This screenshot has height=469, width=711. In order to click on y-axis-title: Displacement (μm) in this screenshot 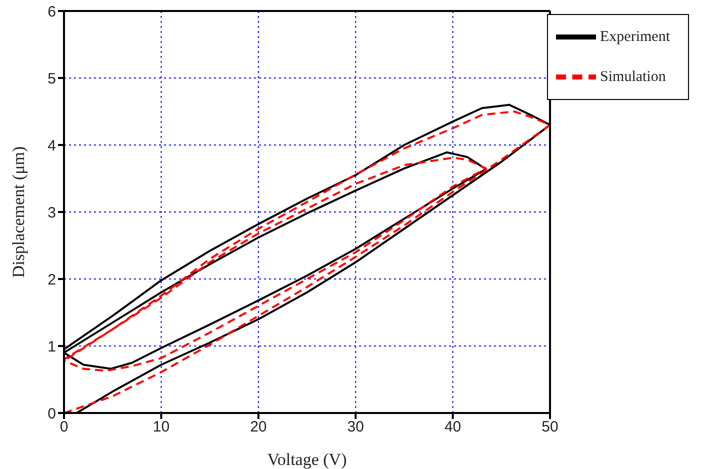, I will do `click(18, 212)`.